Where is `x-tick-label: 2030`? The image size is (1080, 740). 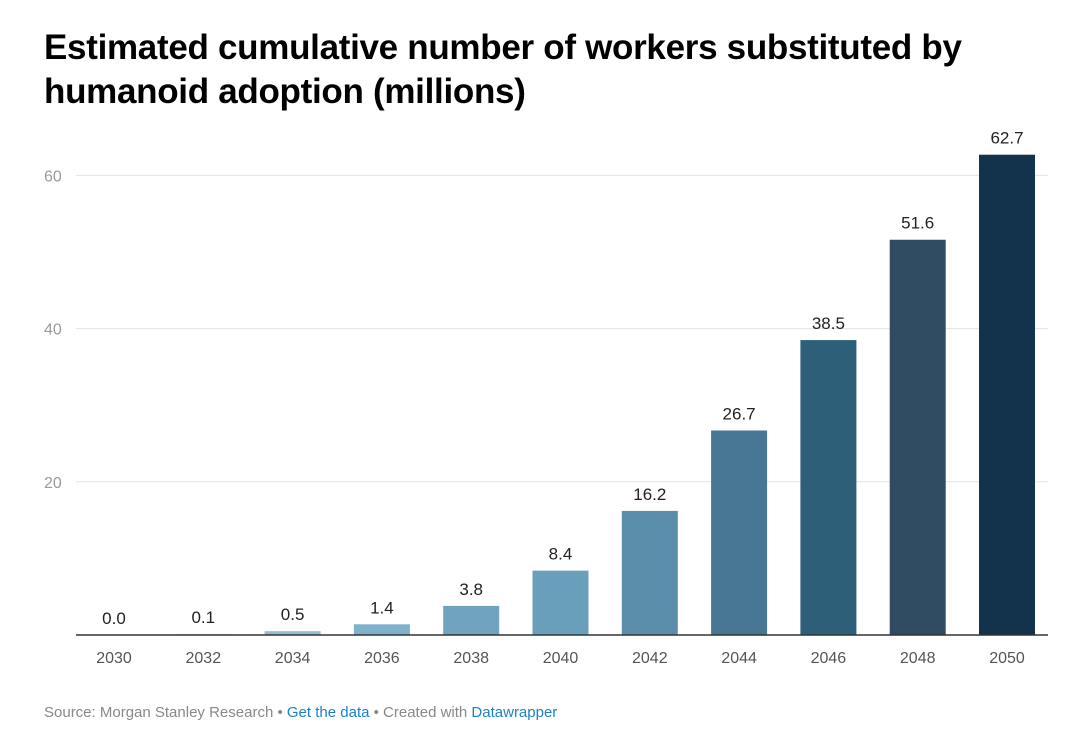 x-tick-label: 2030 is located at coordinates (114, 658).